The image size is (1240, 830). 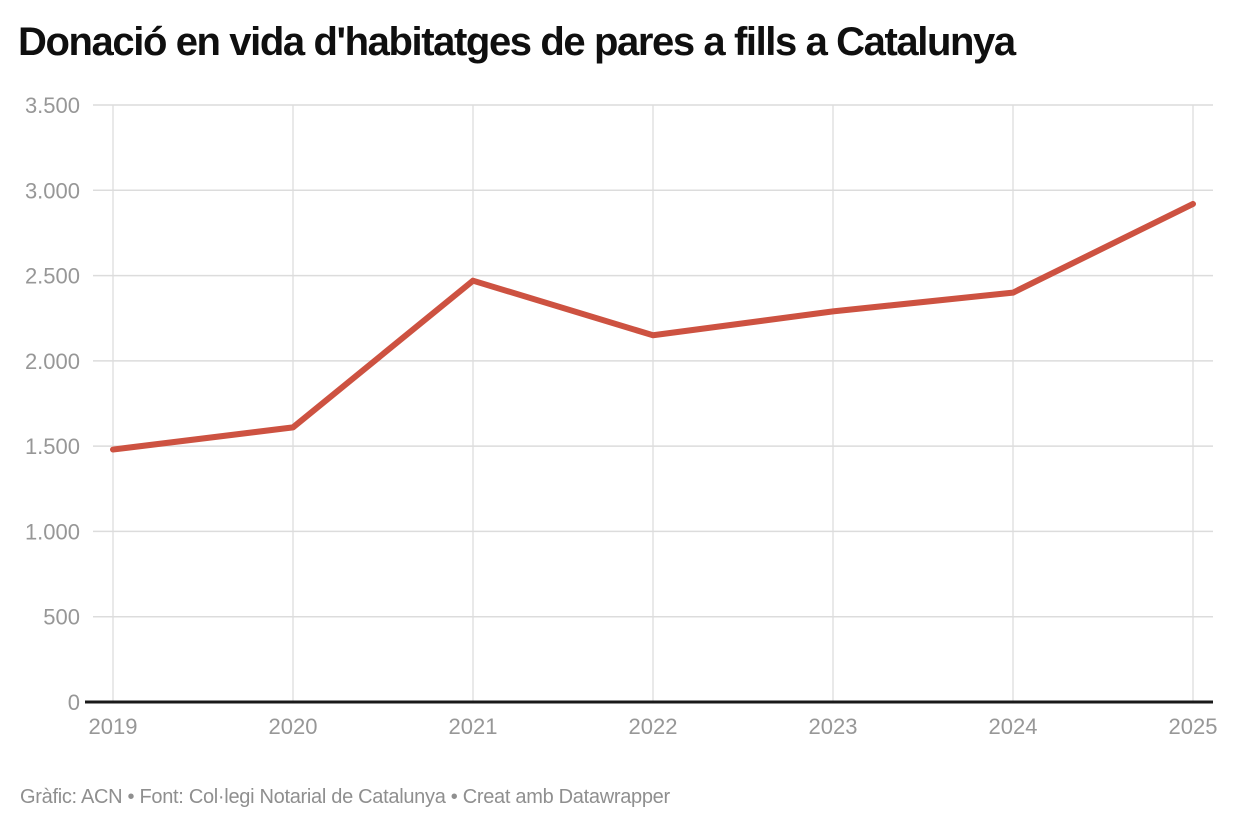 I want to click on x-tick-label: 2022, so click(x=653, y=726).